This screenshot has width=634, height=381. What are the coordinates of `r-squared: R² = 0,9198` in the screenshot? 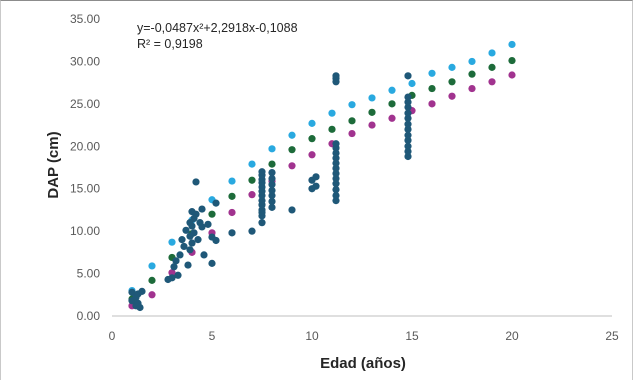 It's located at (170, 44).